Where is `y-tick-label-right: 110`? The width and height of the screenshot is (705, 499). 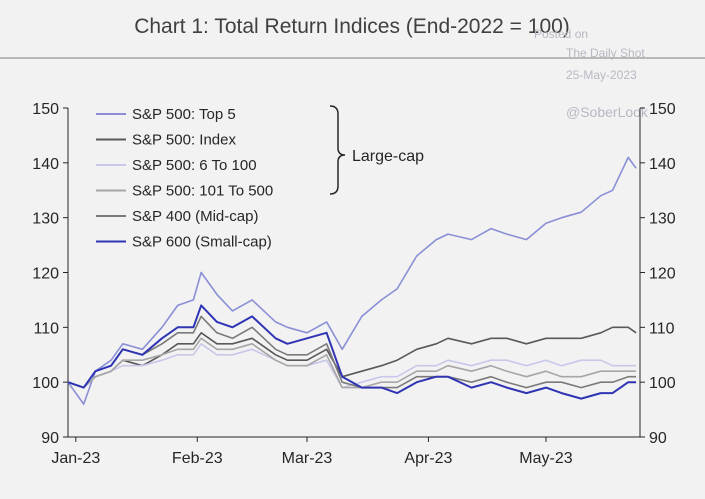 y-tick-label-right: 110 is located at coordinates (662, 328).